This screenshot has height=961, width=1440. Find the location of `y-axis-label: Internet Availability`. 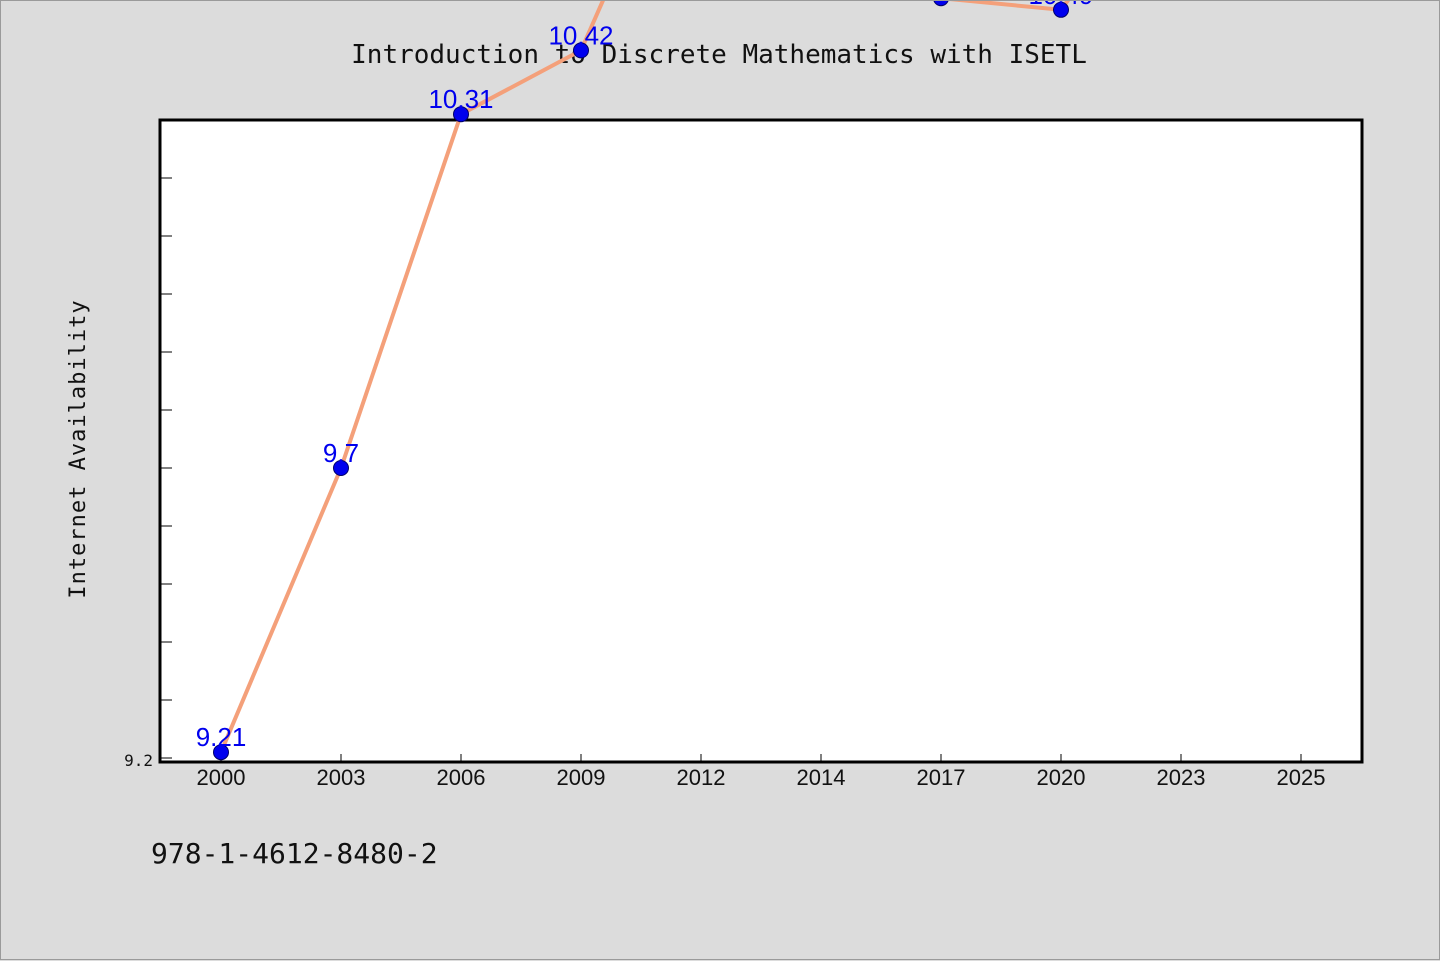

y-axis-label: Internet Availability is located at coordinates (78, 448).